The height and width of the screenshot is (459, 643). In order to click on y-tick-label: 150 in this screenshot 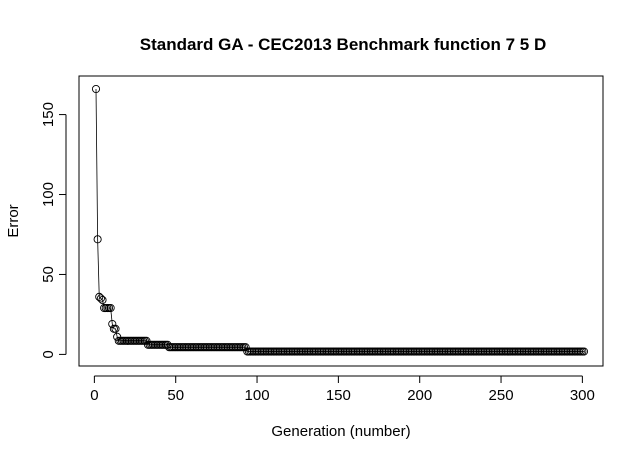, I will do `click(48, 114)`.